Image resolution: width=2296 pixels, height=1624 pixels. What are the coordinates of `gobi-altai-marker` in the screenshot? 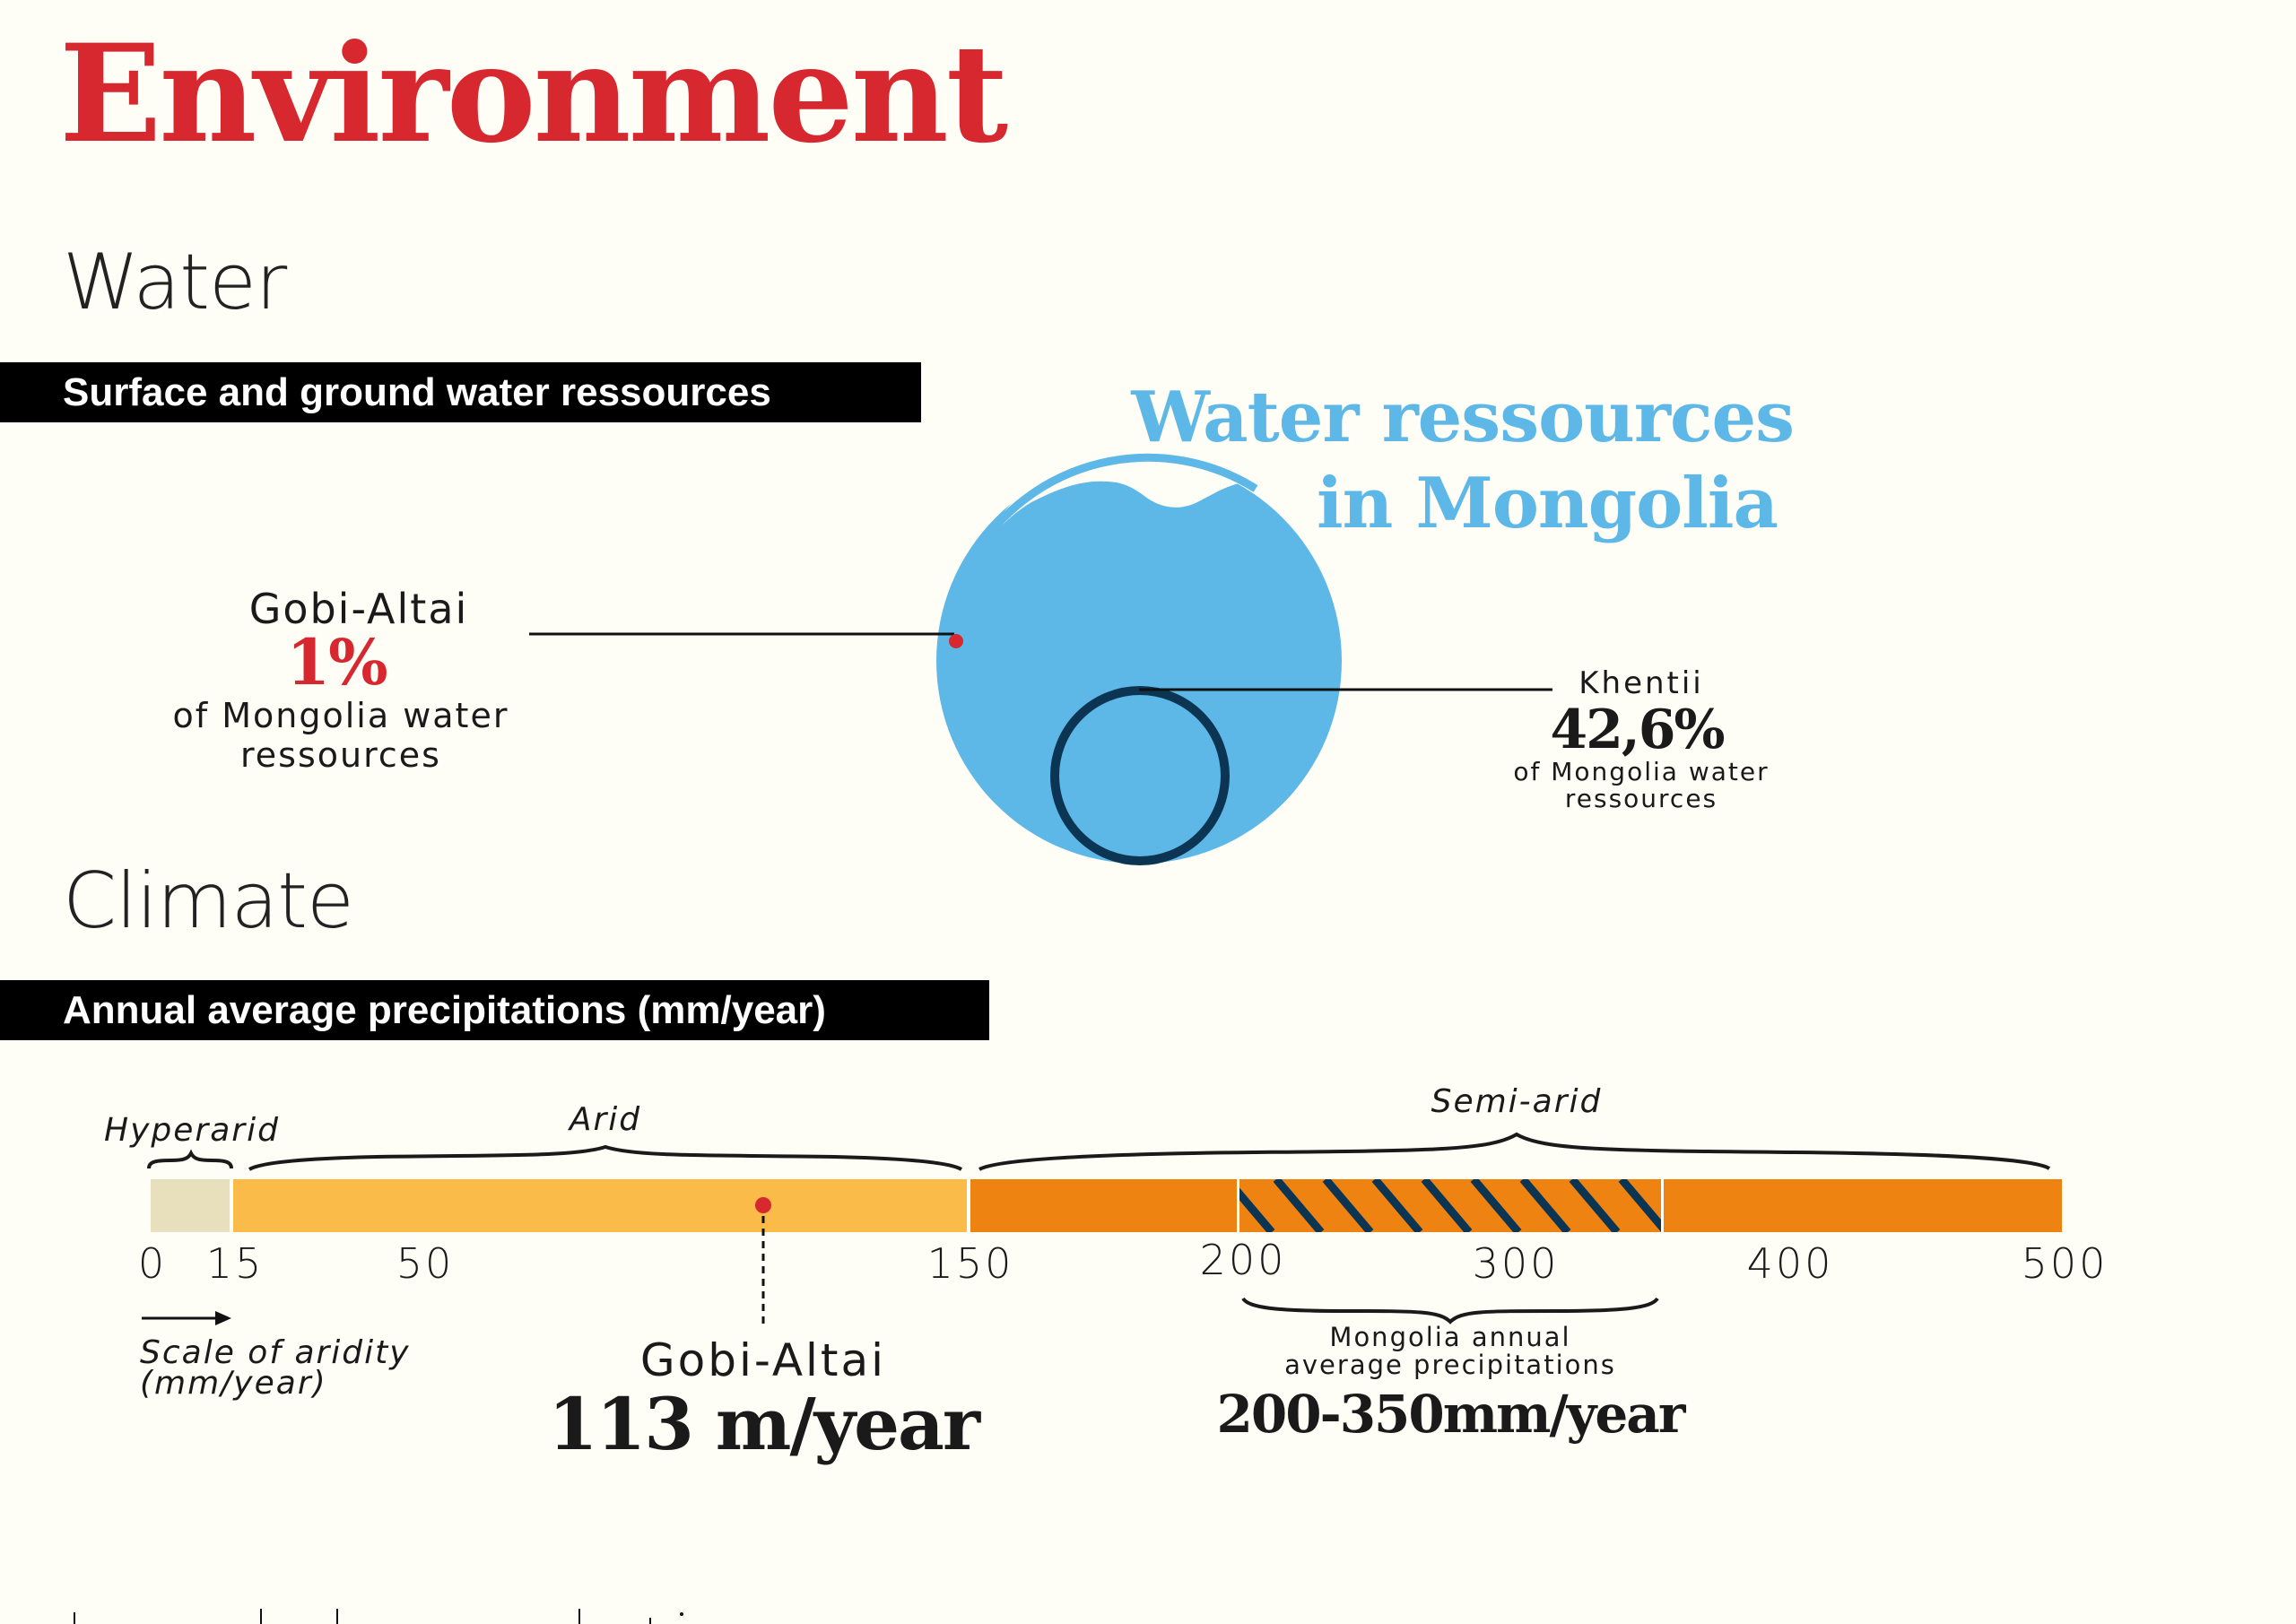 It's located at (956, 641).